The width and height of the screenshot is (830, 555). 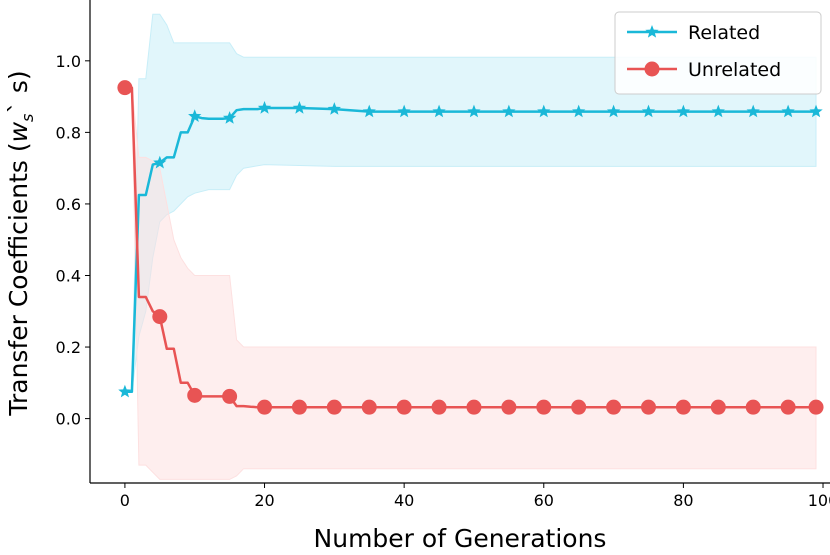 I want to click on legend-related-star-marker, so click(x=652, y=31).